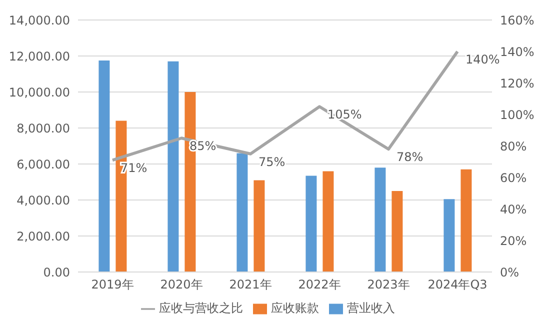  I want to click on y2-tick-label: 100%, so click(517, 115).